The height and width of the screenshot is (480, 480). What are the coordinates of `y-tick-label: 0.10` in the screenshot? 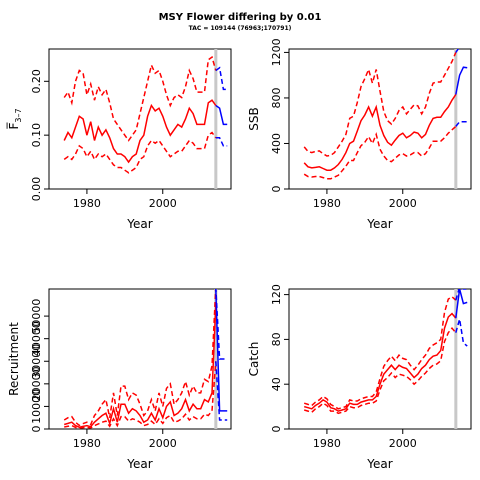 It's located at (36, 135).